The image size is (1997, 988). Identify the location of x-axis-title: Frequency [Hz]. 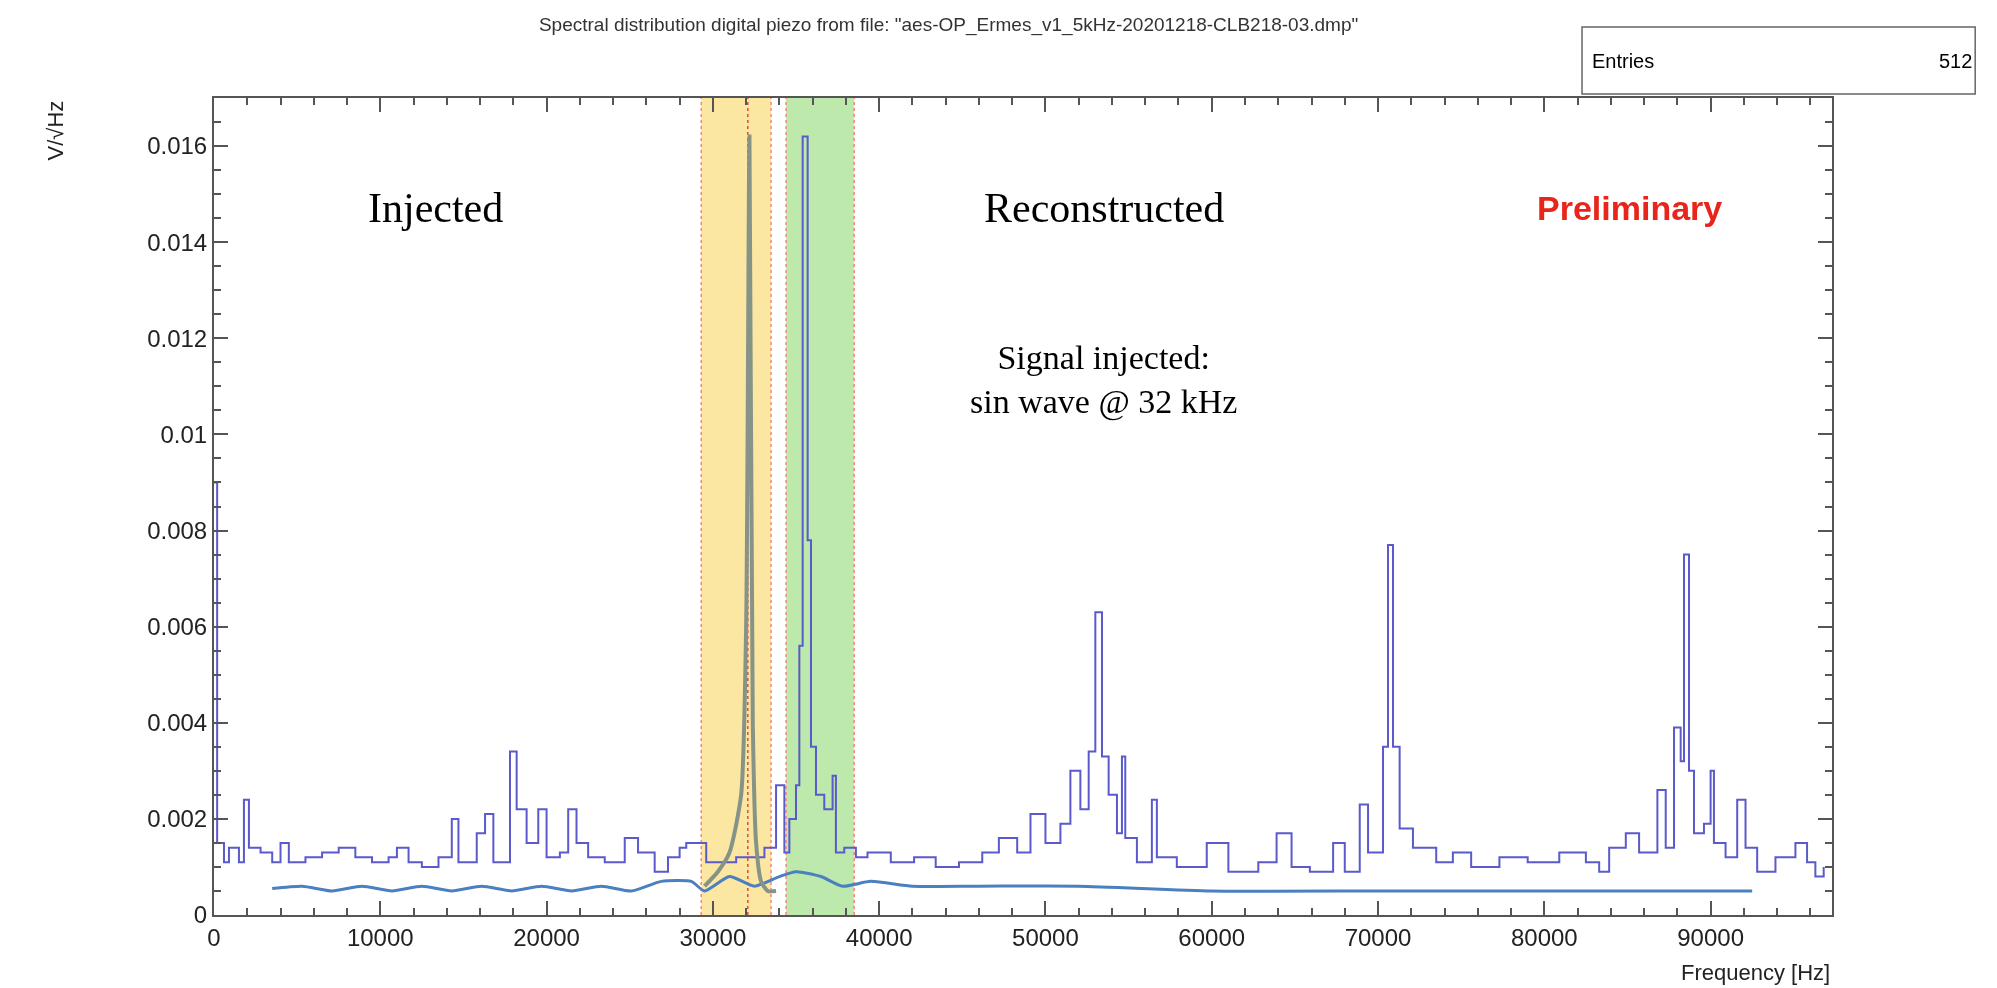
(1756, 972).